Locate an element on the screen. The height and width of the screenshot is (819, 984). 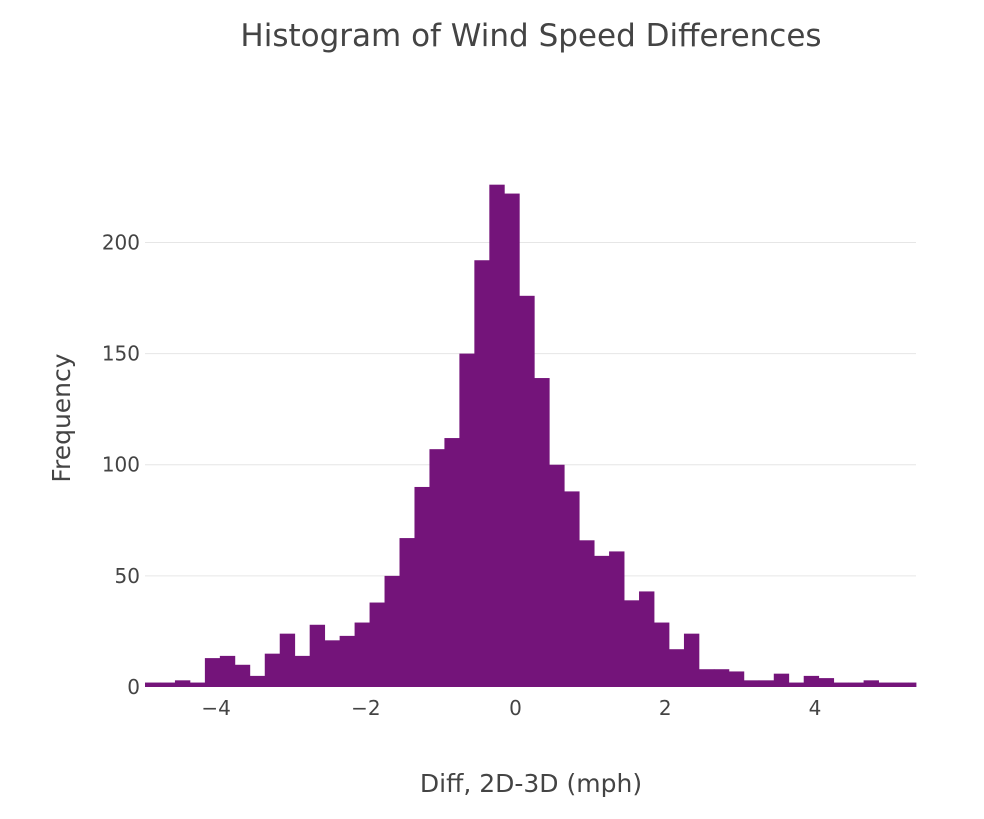
y-tick-label: 150 is located at coordinates (121, 354).